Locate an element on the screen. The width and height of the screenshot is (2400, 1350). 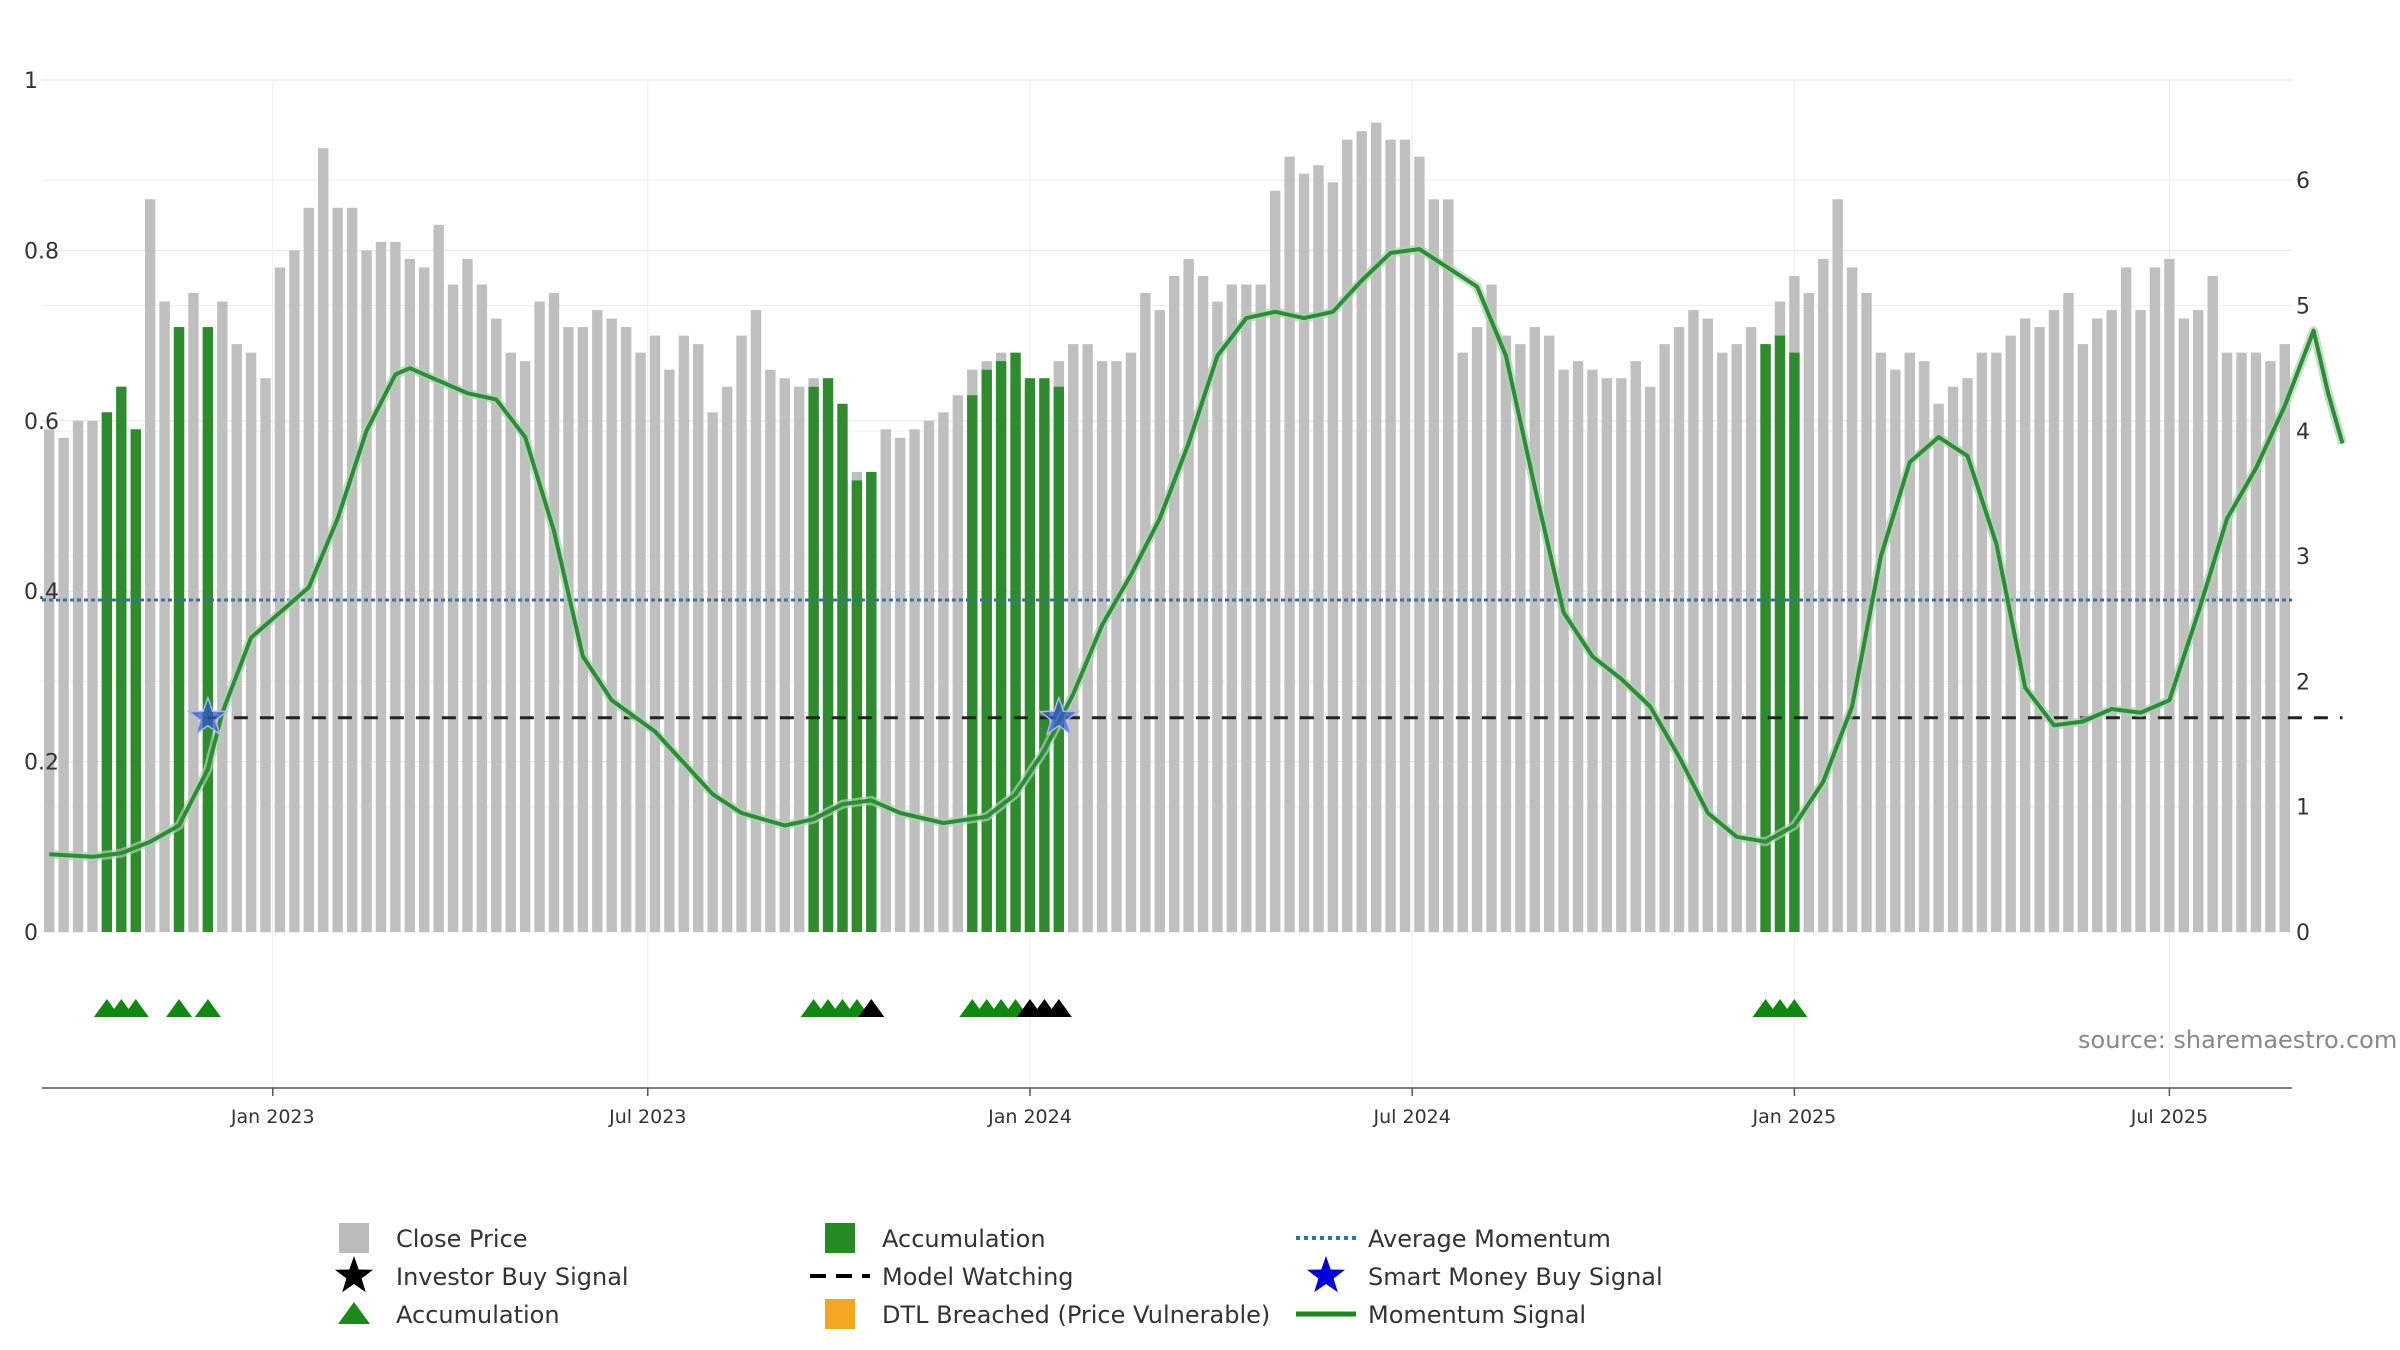
legend-item: Accumulation is located at coordinates (449, 1315).